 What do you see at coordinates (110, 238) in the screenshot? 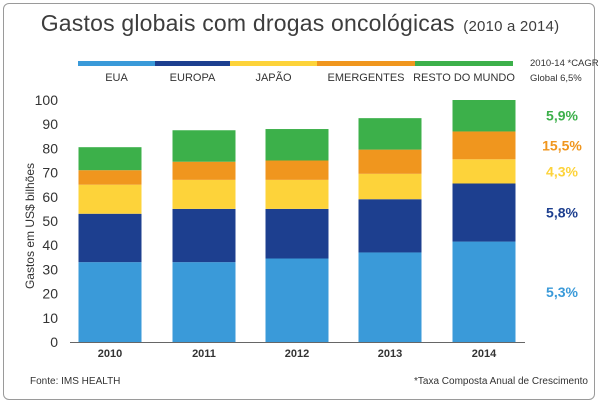
I see `bar-2010-europa` at bounding box center [110, 238].